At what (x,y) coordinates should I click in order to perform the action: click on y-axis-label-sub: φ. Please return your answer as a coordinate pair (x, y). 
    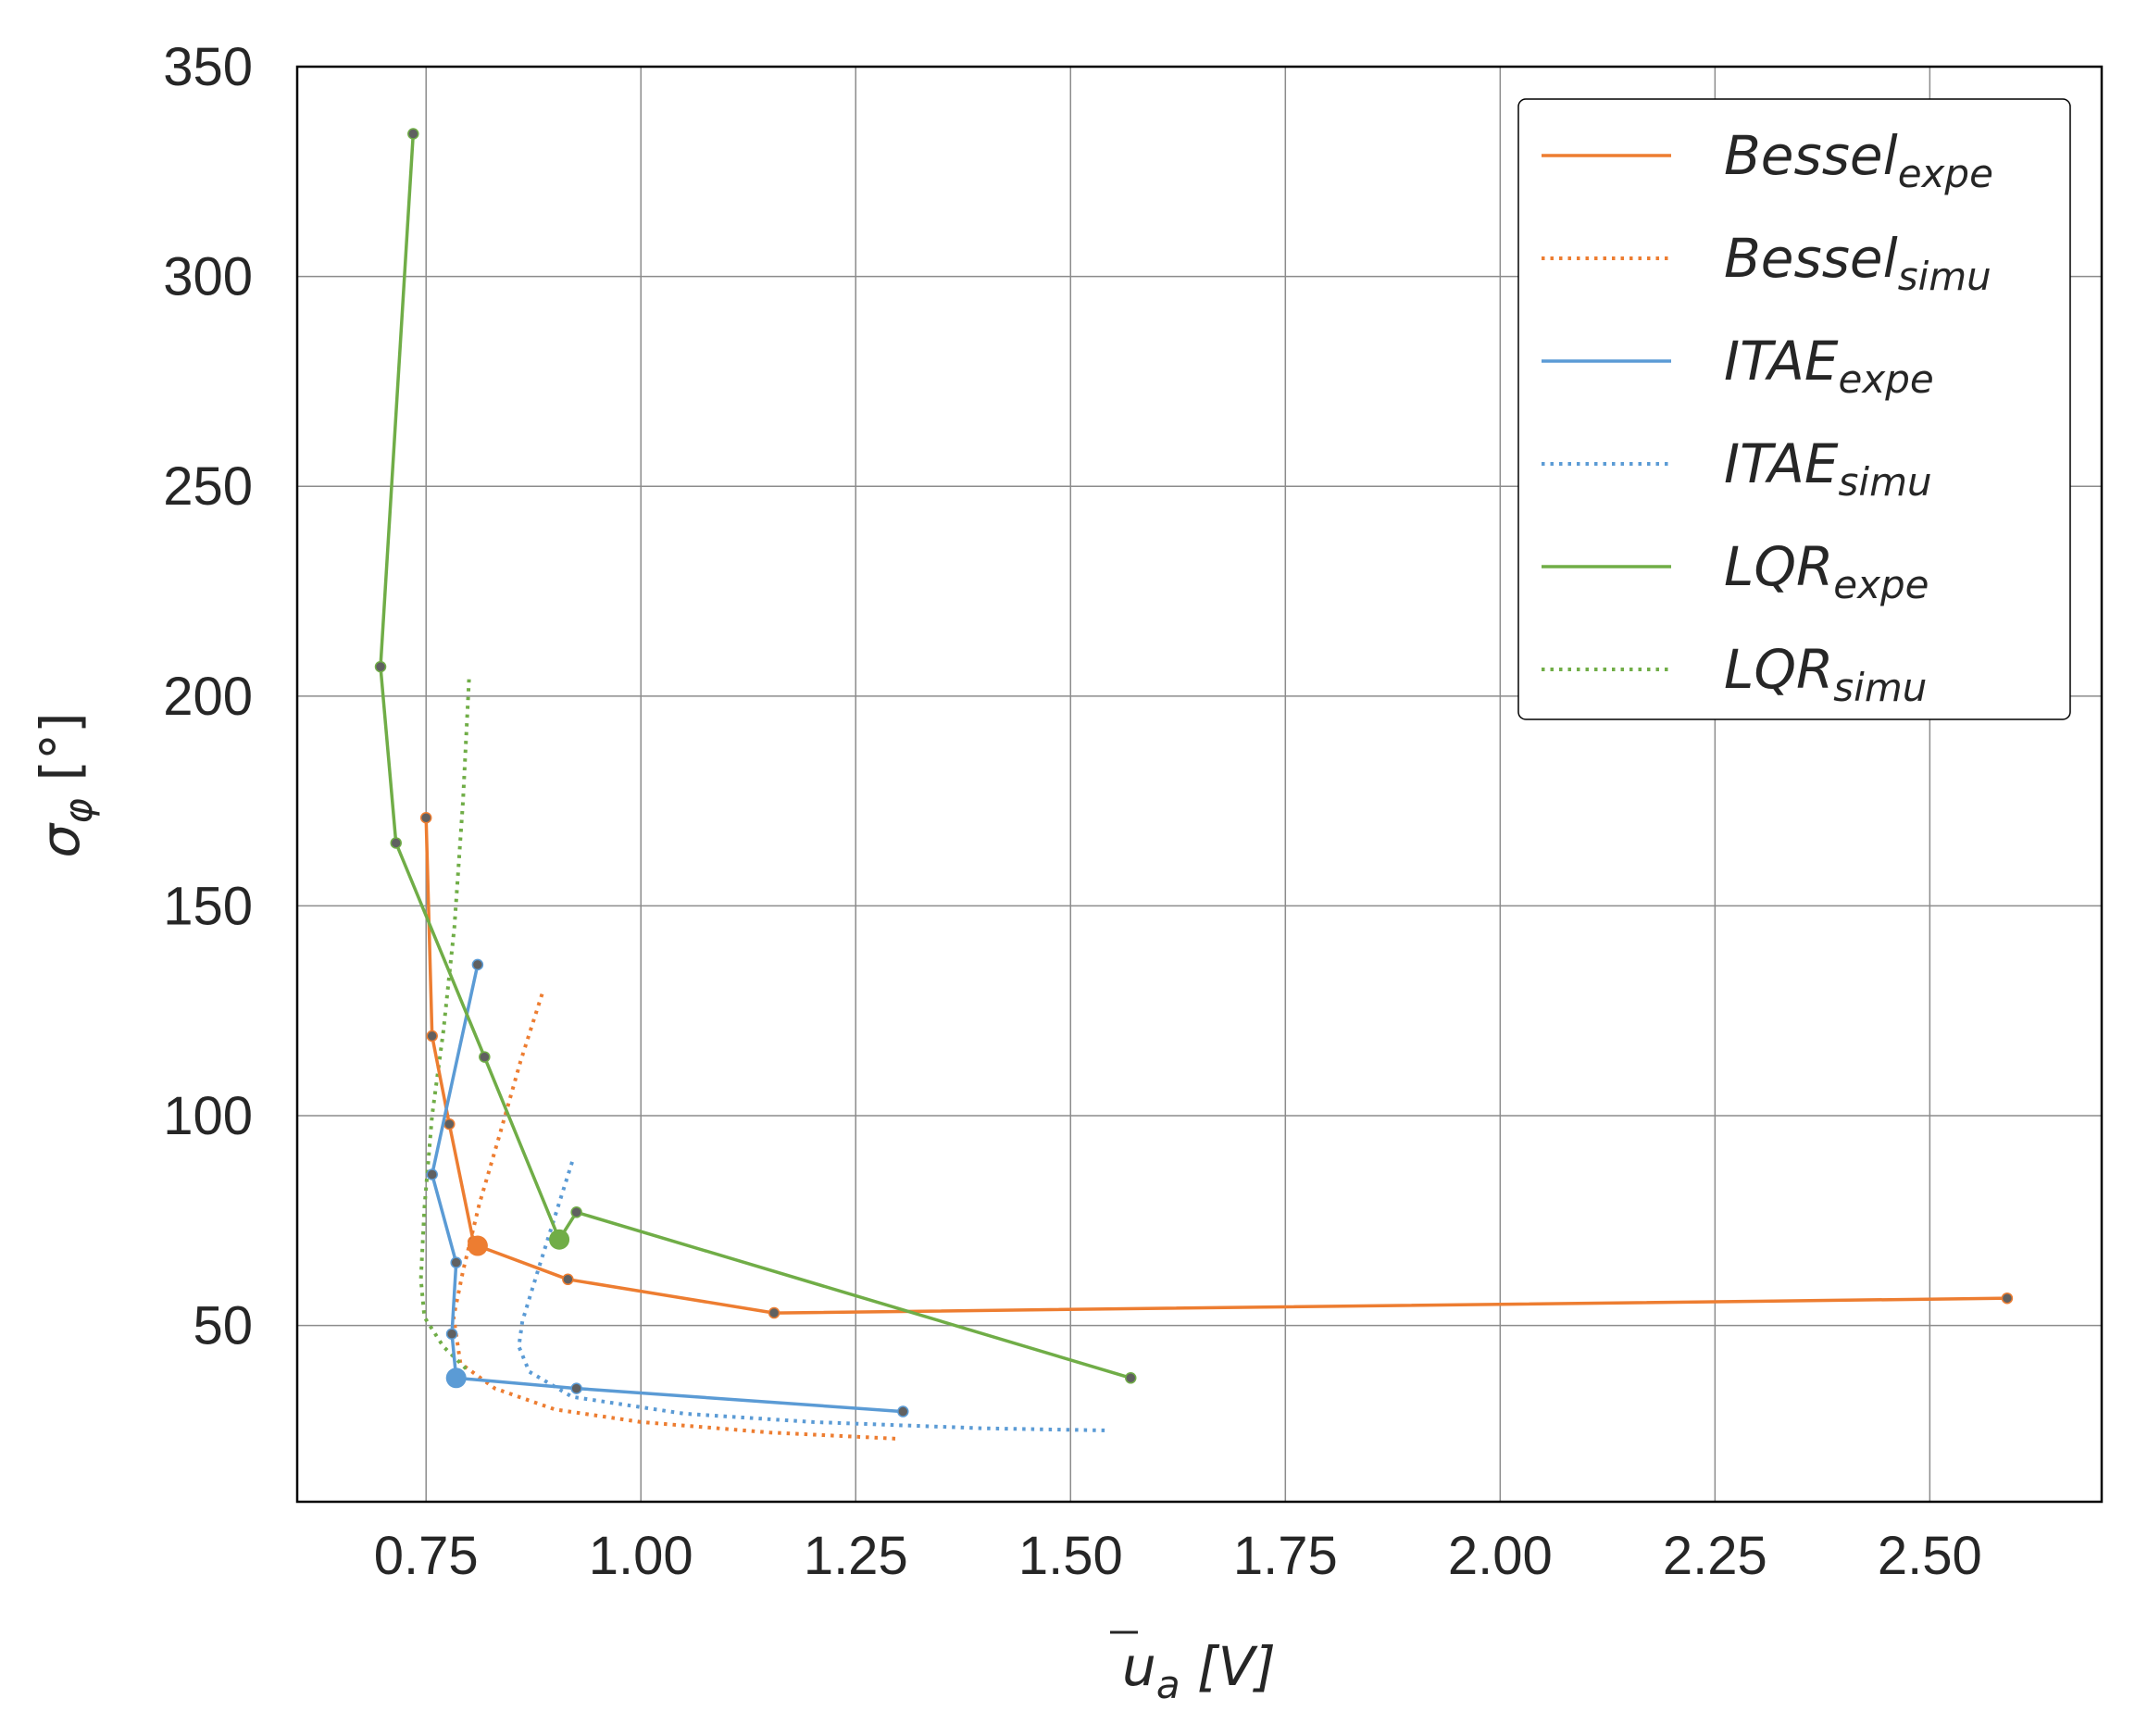
    Looking at the image, I should click on (78, 811).